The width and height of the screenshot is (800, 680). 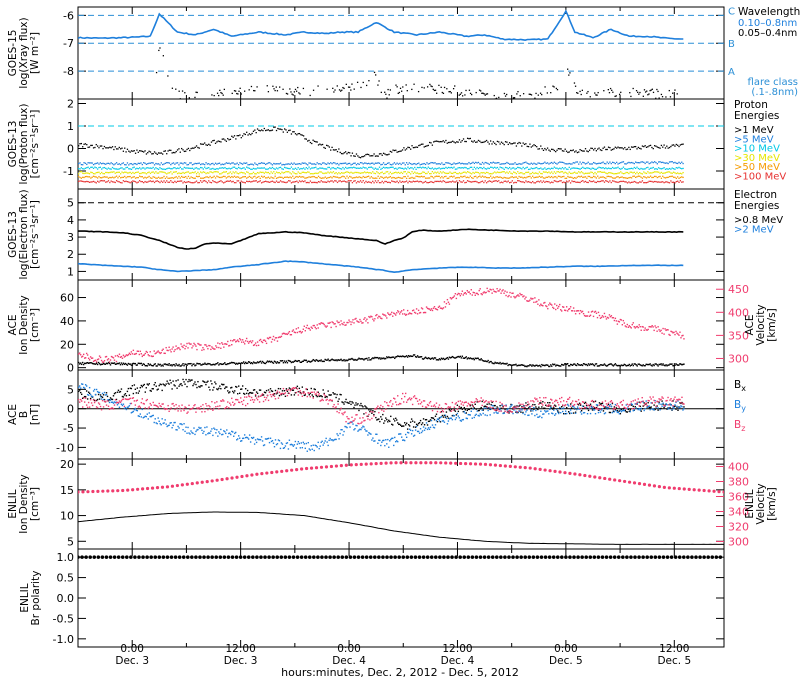 What do you see at coordinates (757, 167) in the screenshot?
I see `legend-entry: >50 MeV` at bounding box center [757, 167].